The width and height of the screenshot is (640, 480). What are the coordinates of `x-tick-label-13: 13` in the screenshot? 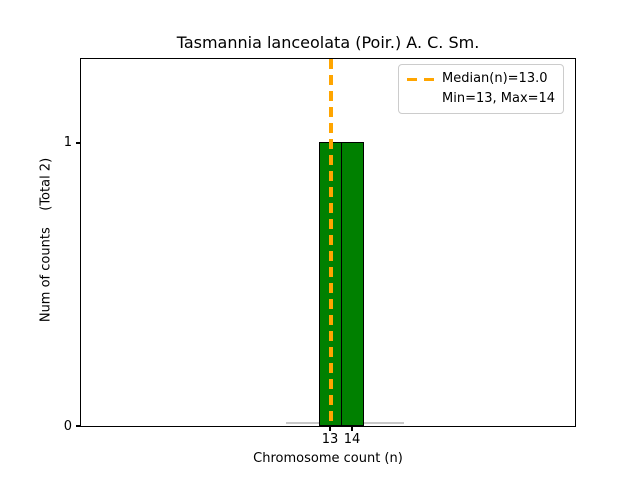 It's located at (330, 439).